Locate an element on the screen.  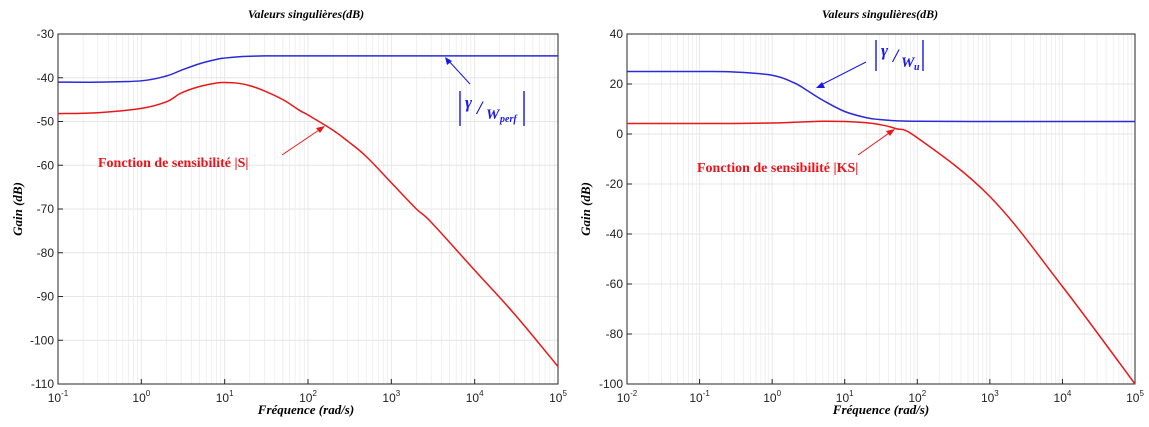
chart-left-title: Valeurs singulières(dB) is located at coordinates (306, 14).